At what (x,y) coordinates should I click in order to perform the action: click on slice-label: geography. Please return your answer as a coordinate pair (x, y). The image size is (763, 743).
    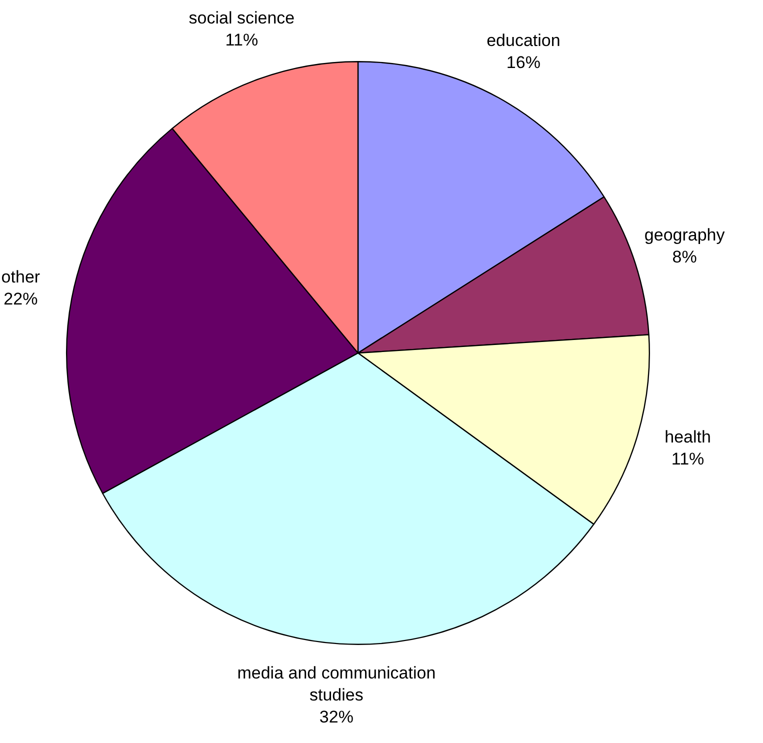
    Looking at the image, I should click on (685, 235).